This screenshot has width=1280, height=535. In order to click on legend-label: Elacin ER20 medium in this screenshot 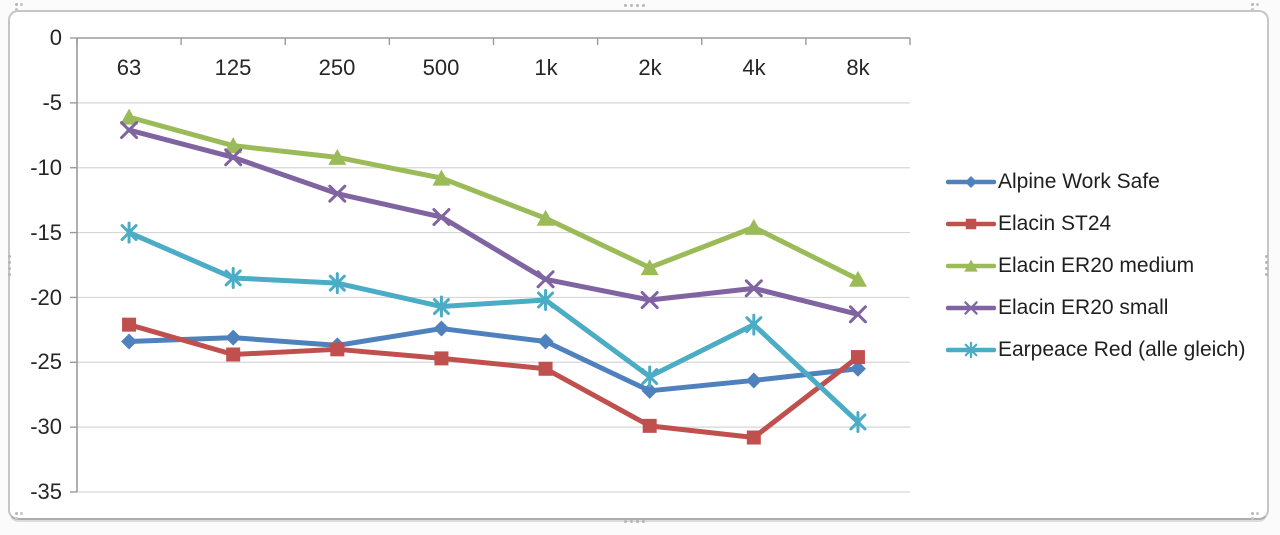, I will do `click(1096, 265)`.